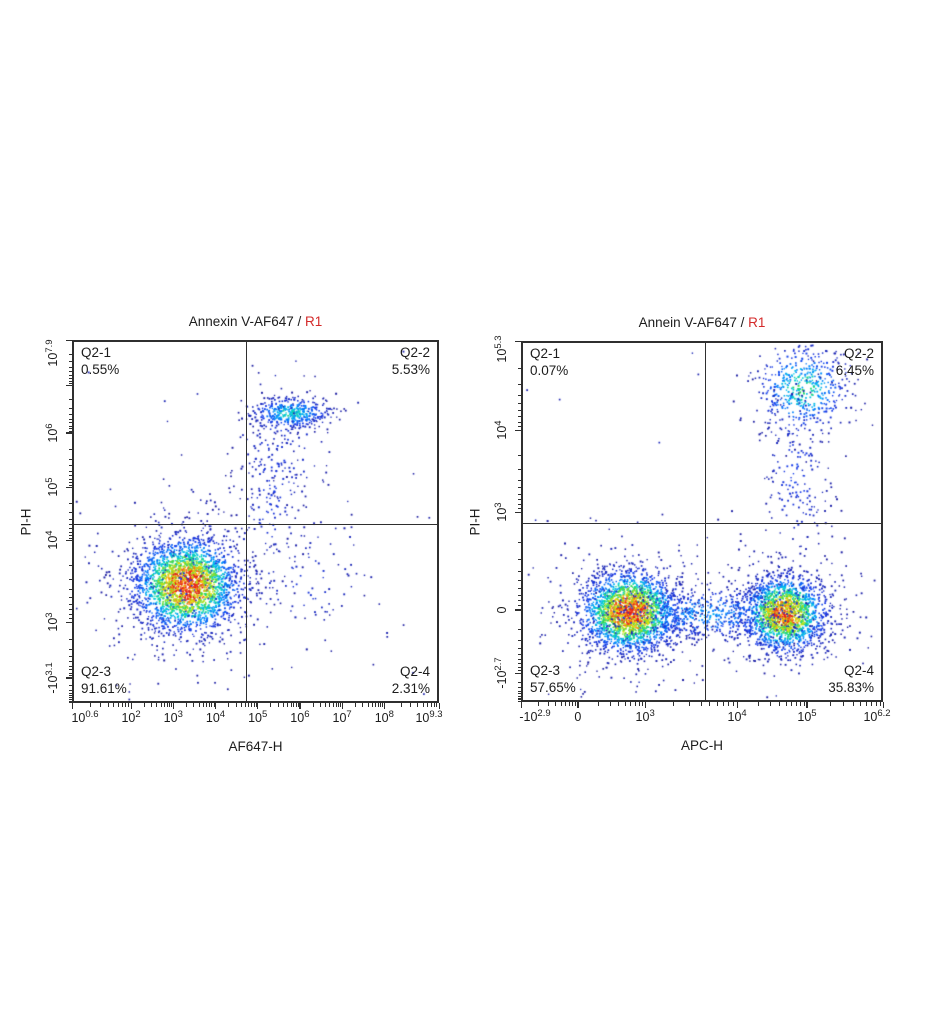  I want to click on x-tick-label: 109.3, so click(429, 716).